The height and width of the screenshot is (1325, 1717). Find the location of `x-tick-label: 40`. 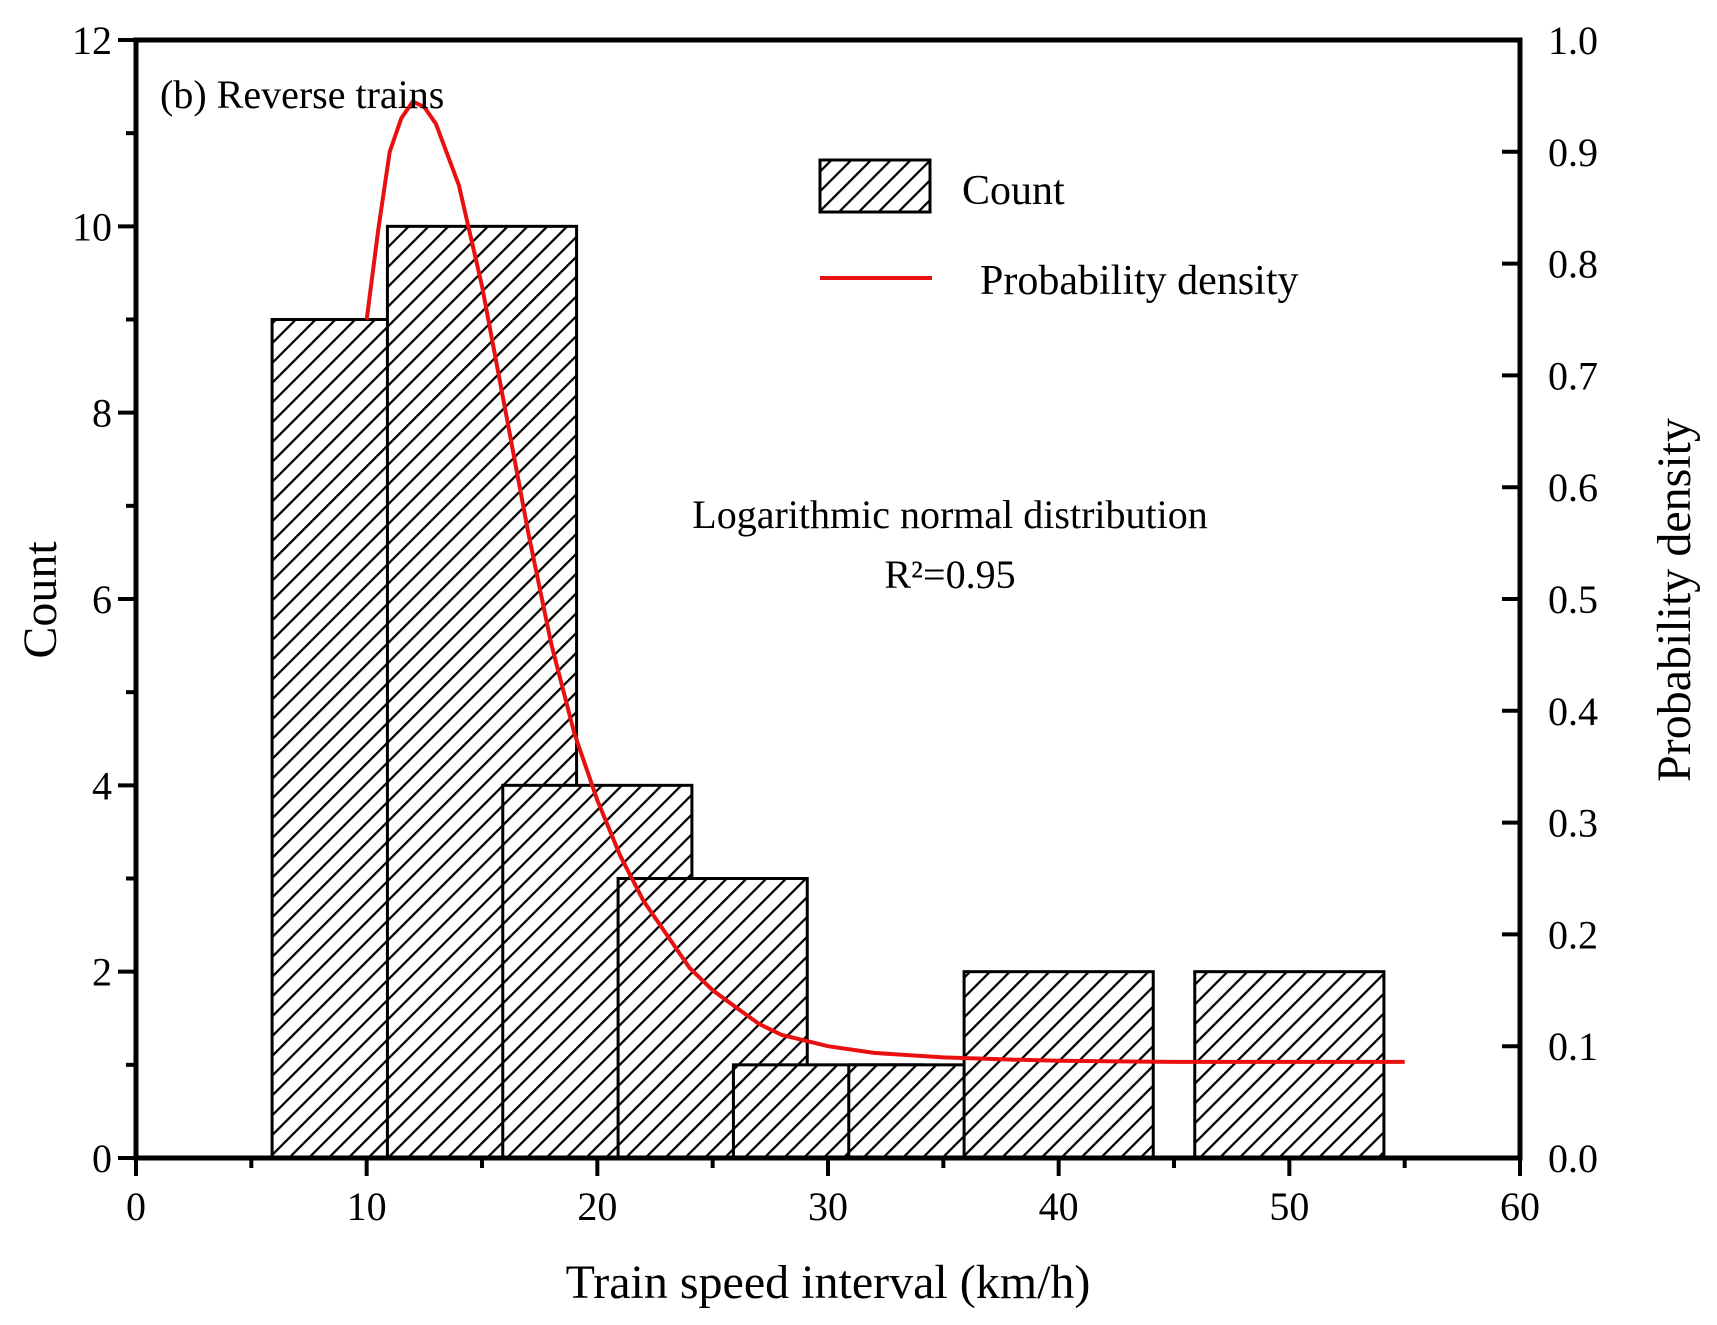

x-tick-label: 40 is located at coordinates (1059, 1206).